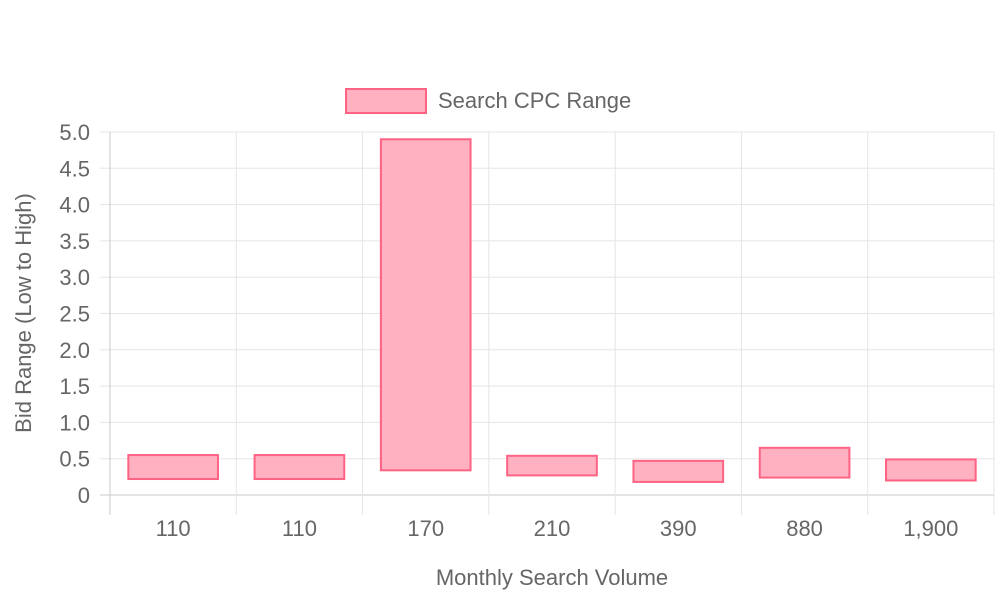 The width and height of the screenshot is (1000, 600). Describe the element at coordinates (534, 100) in the screenshot. I see `legend-label: Search CPC Range` at that location.